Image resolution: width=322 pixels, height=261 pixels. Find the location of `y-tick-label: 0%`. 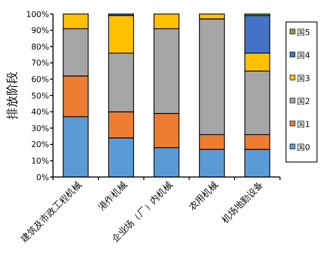

y-tick-label: 0% is located at coordinates (43, 177).